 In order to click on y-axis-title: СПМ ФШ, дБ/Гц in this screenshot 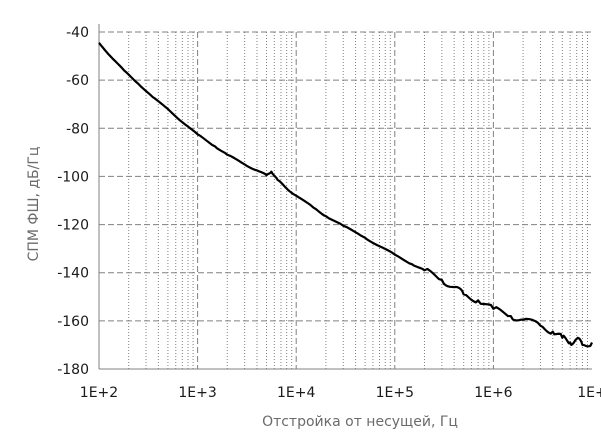, I will do `click(34, 204)`.